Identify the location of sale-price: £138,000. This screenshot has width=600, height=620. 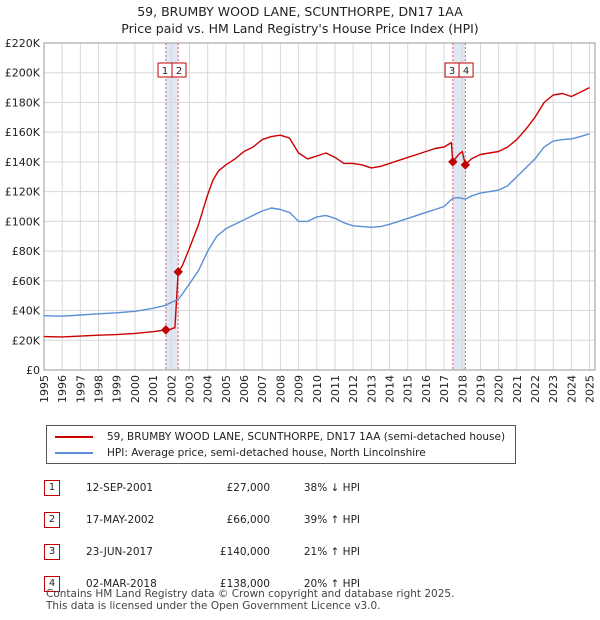
(244, 584).